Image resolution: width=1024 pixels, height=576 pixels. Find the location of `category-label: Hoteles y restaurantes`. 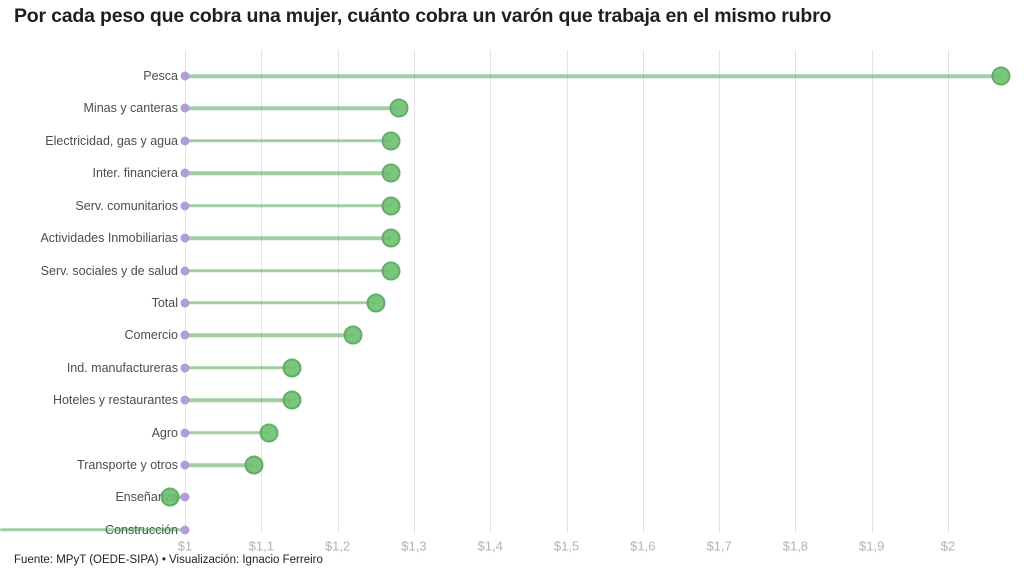

category-label: Hoteles y restaurantes is located at coordinates (115, 400).